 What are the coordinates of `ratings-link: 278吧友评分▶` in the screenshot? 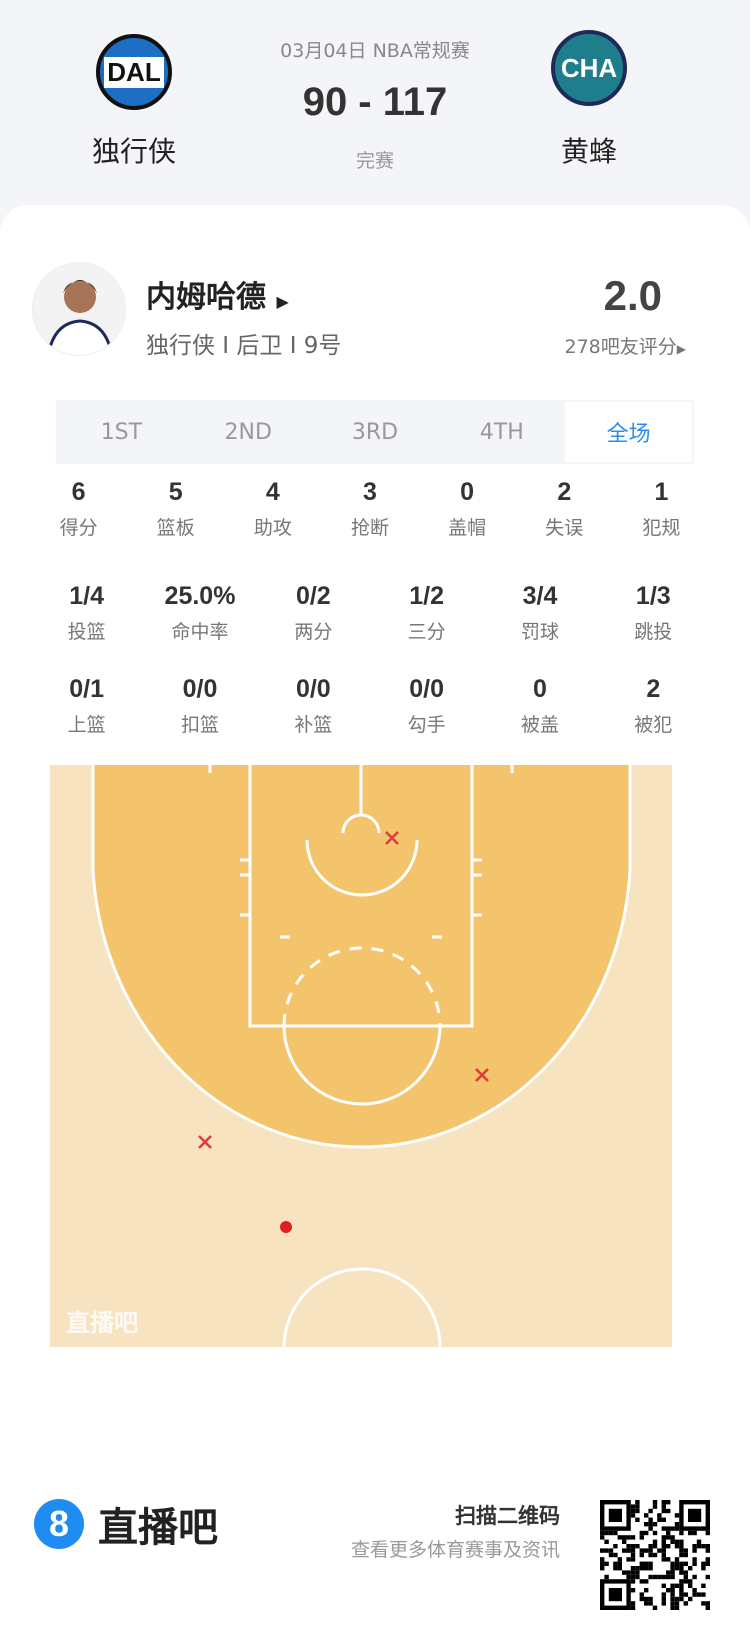 It's located at (625, 347).